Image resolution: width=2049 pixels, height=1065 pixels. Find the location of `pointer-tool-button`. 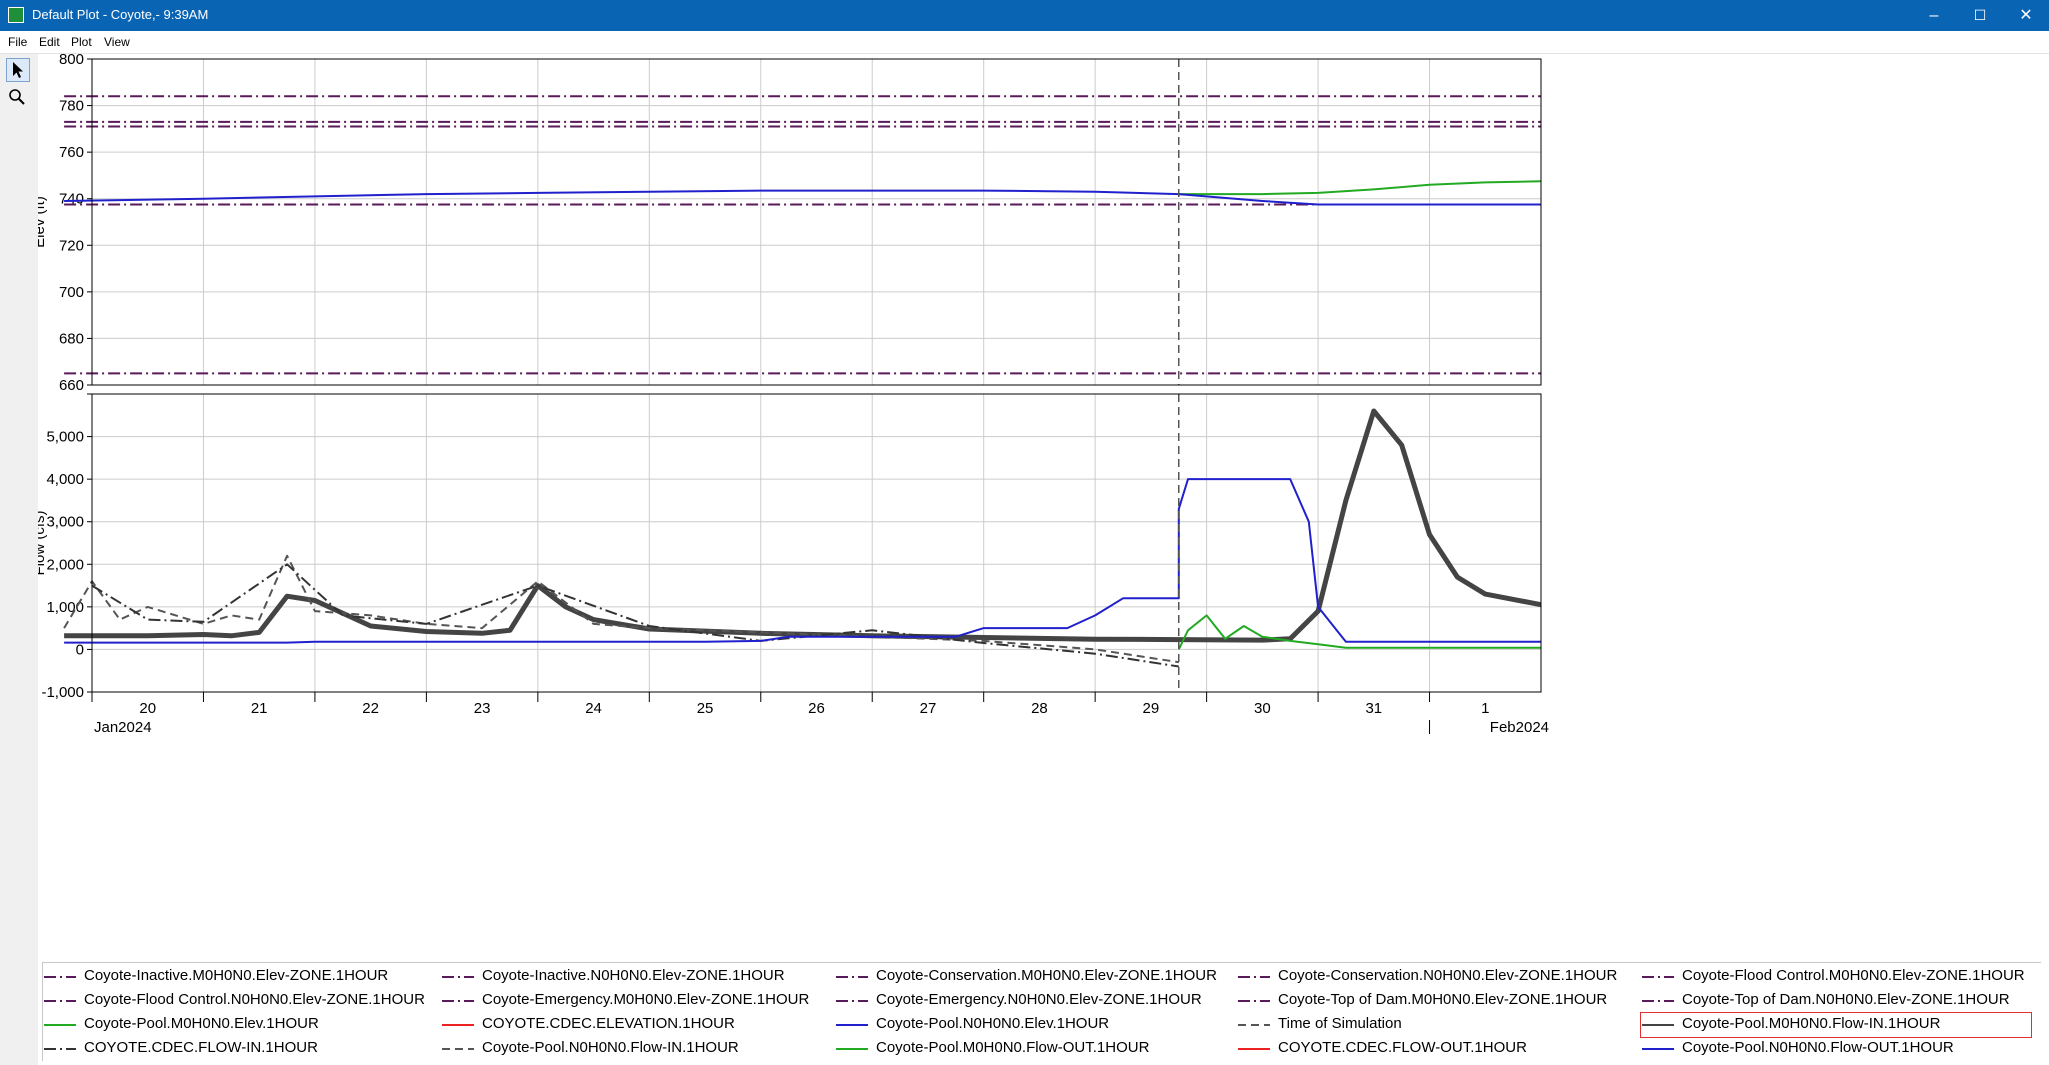

pointer-tool-button is located at coordinates (18, 70).